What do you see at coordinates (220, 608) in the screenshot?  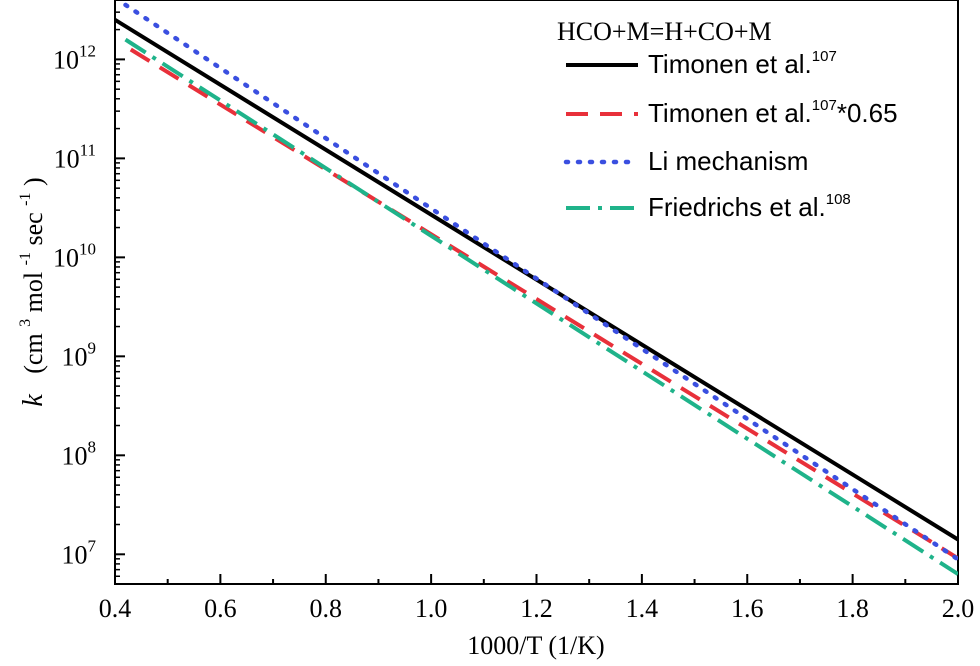 I see `x-tick-label: 0.6` at bounding box center [220, 608].